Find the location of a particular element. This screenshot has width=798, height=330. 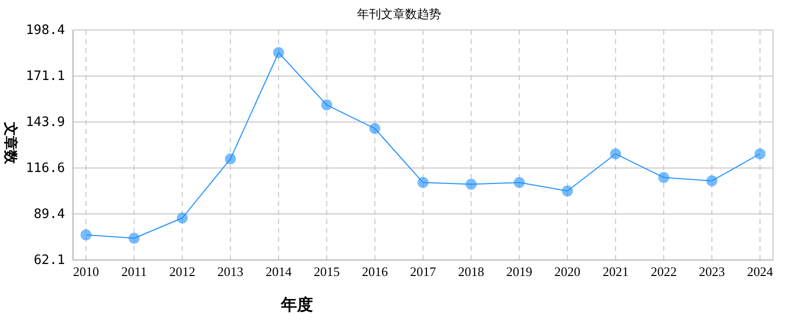

y-tick-label: 62.1 is located at coordinates (49, 260).